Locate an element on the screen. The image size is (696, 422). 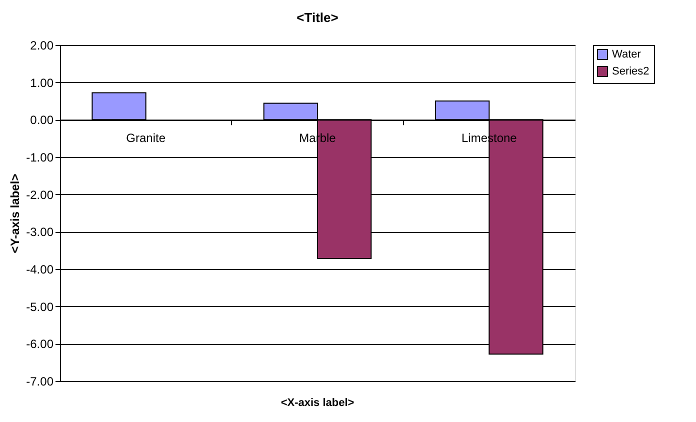
chart-title: <Title> is located at coordinates (317, 17).